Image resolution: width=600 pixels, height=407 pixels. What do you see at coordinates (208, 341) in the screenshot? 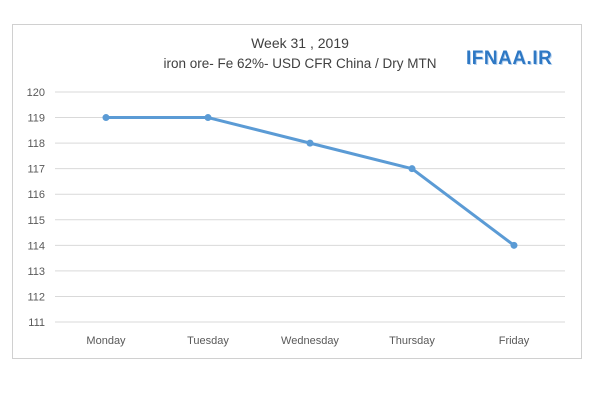
I see `x-tick-label-tuesday: Tuesday` at bounding box center [208, 341].